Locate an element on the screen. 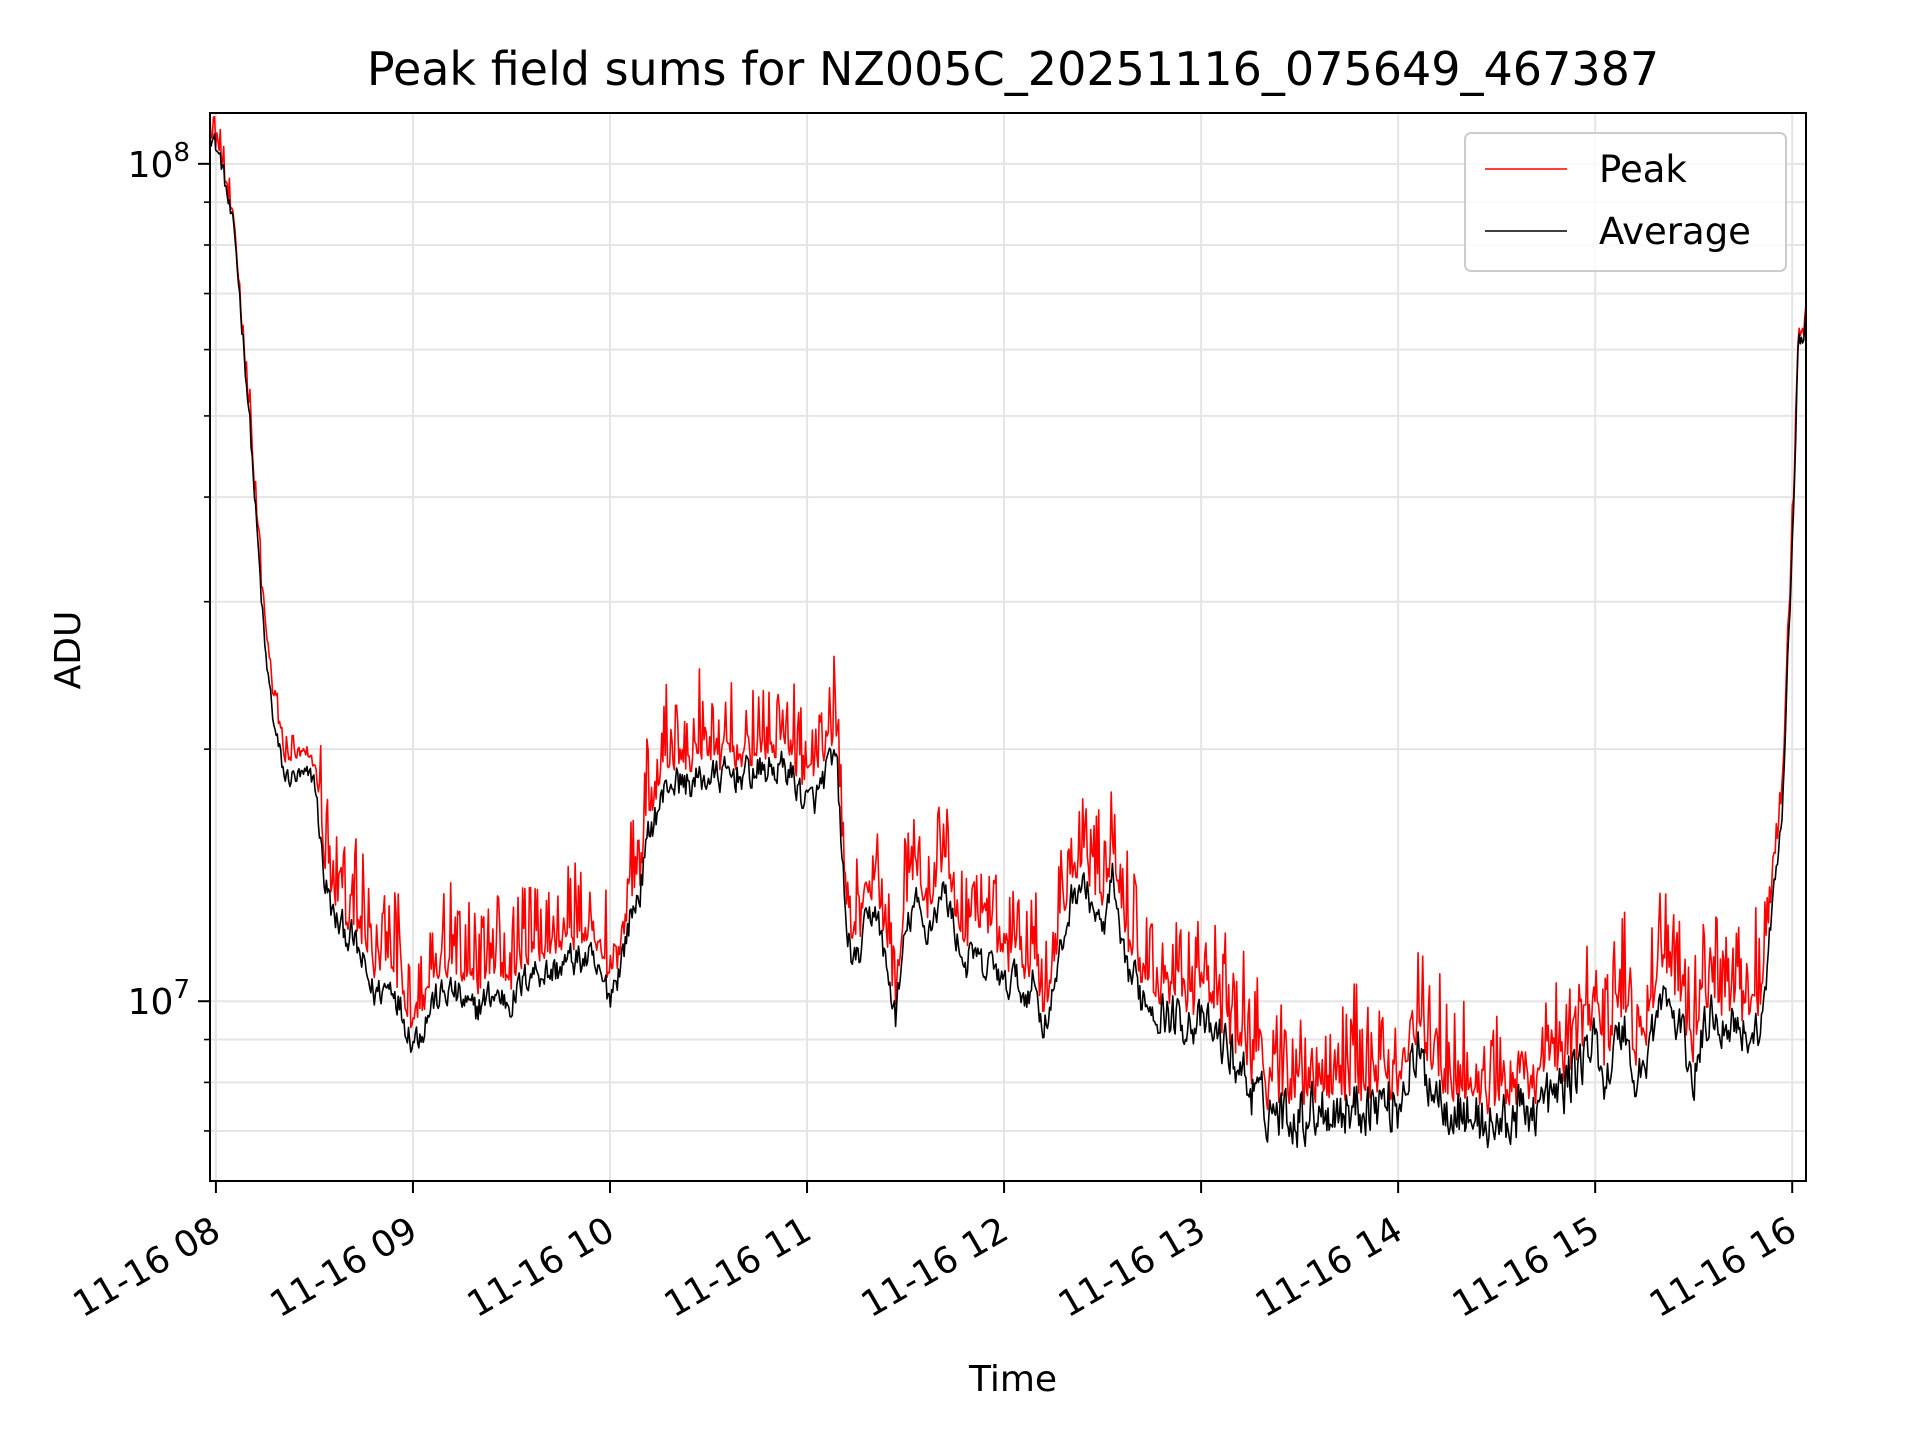 The image size is (1920, 1445). x-axis-label: Time is located at coordinates (1012, 1379).